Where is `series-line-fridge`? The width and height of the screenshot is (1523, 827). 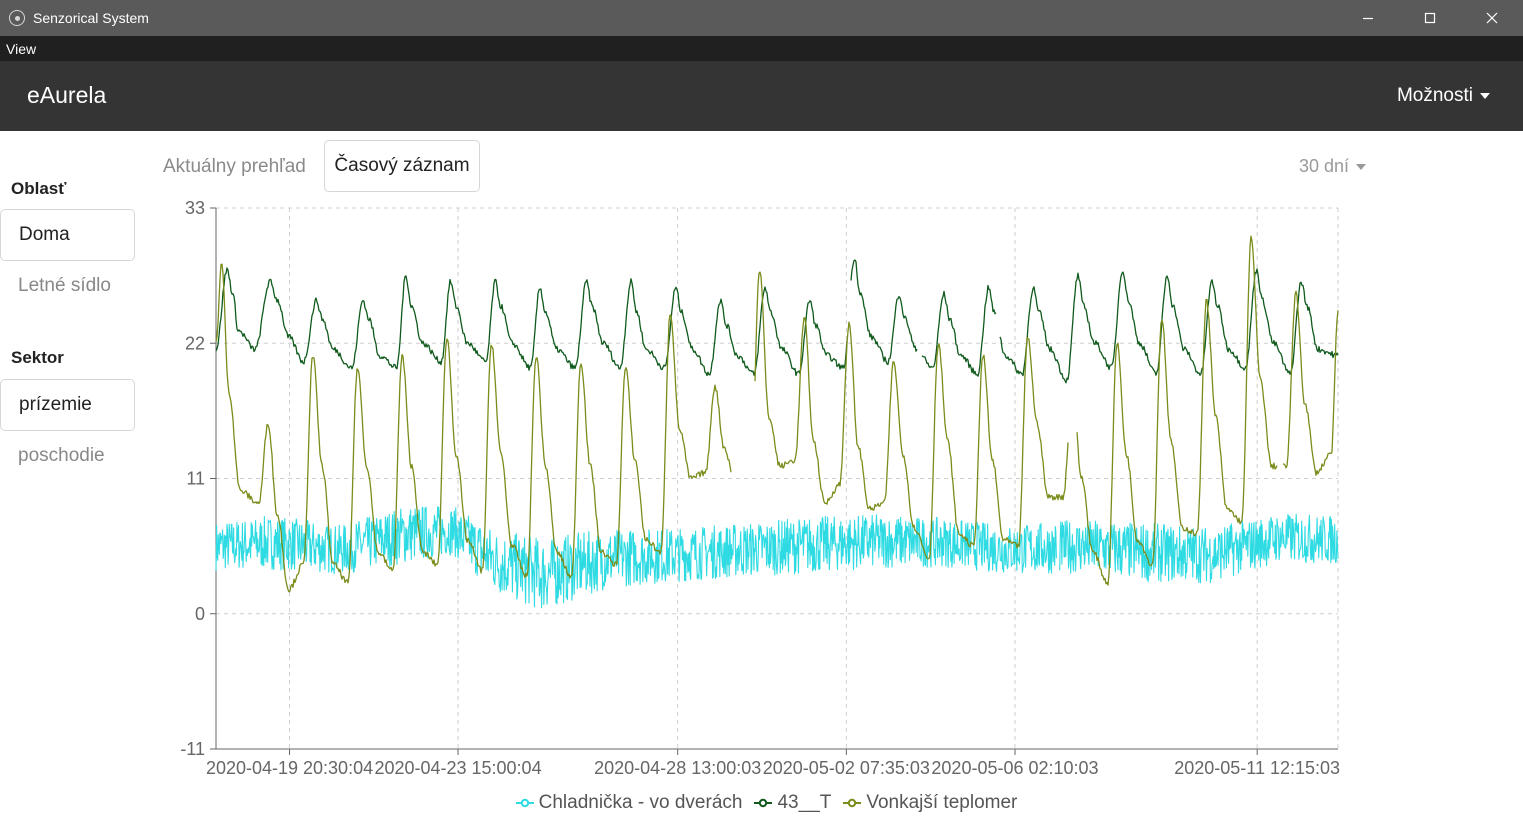
series-line-fridge is located at coordinates (777, 557).